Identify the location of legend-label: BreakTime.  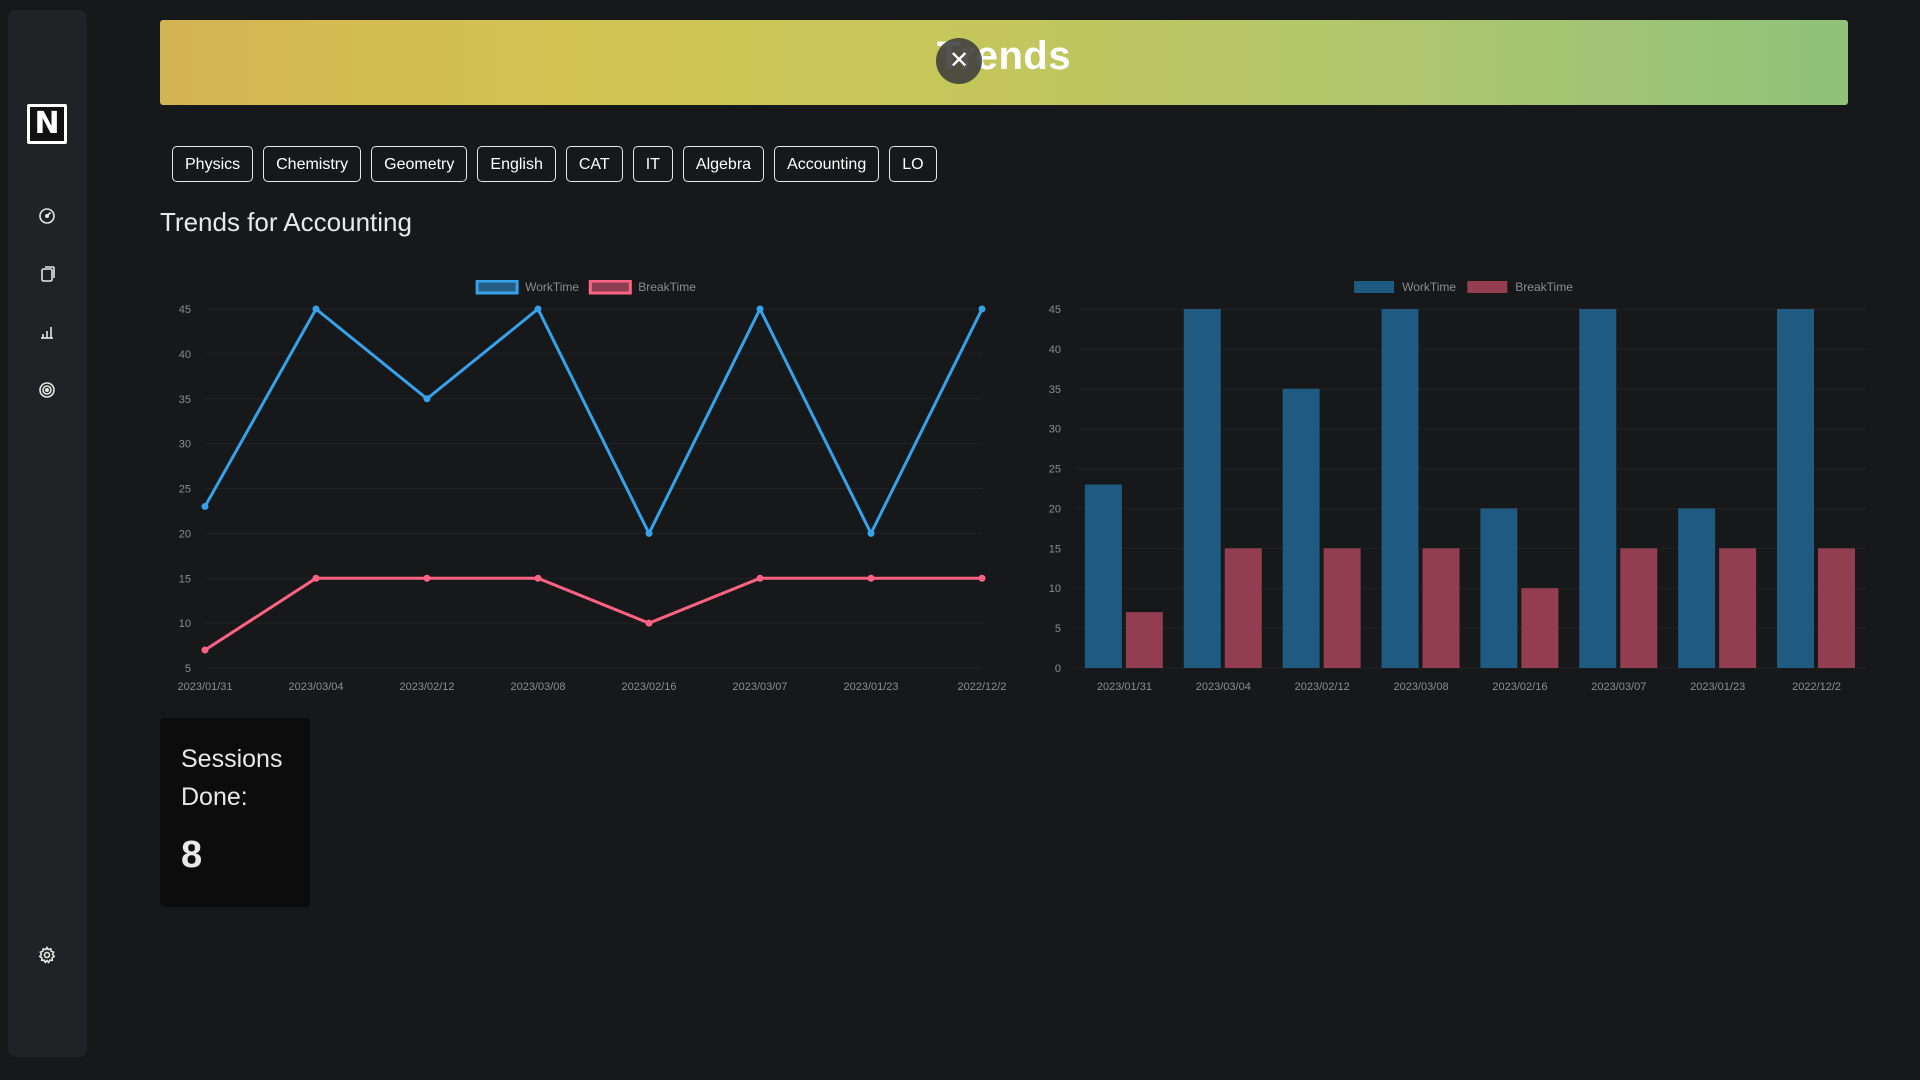
(1544, 287).